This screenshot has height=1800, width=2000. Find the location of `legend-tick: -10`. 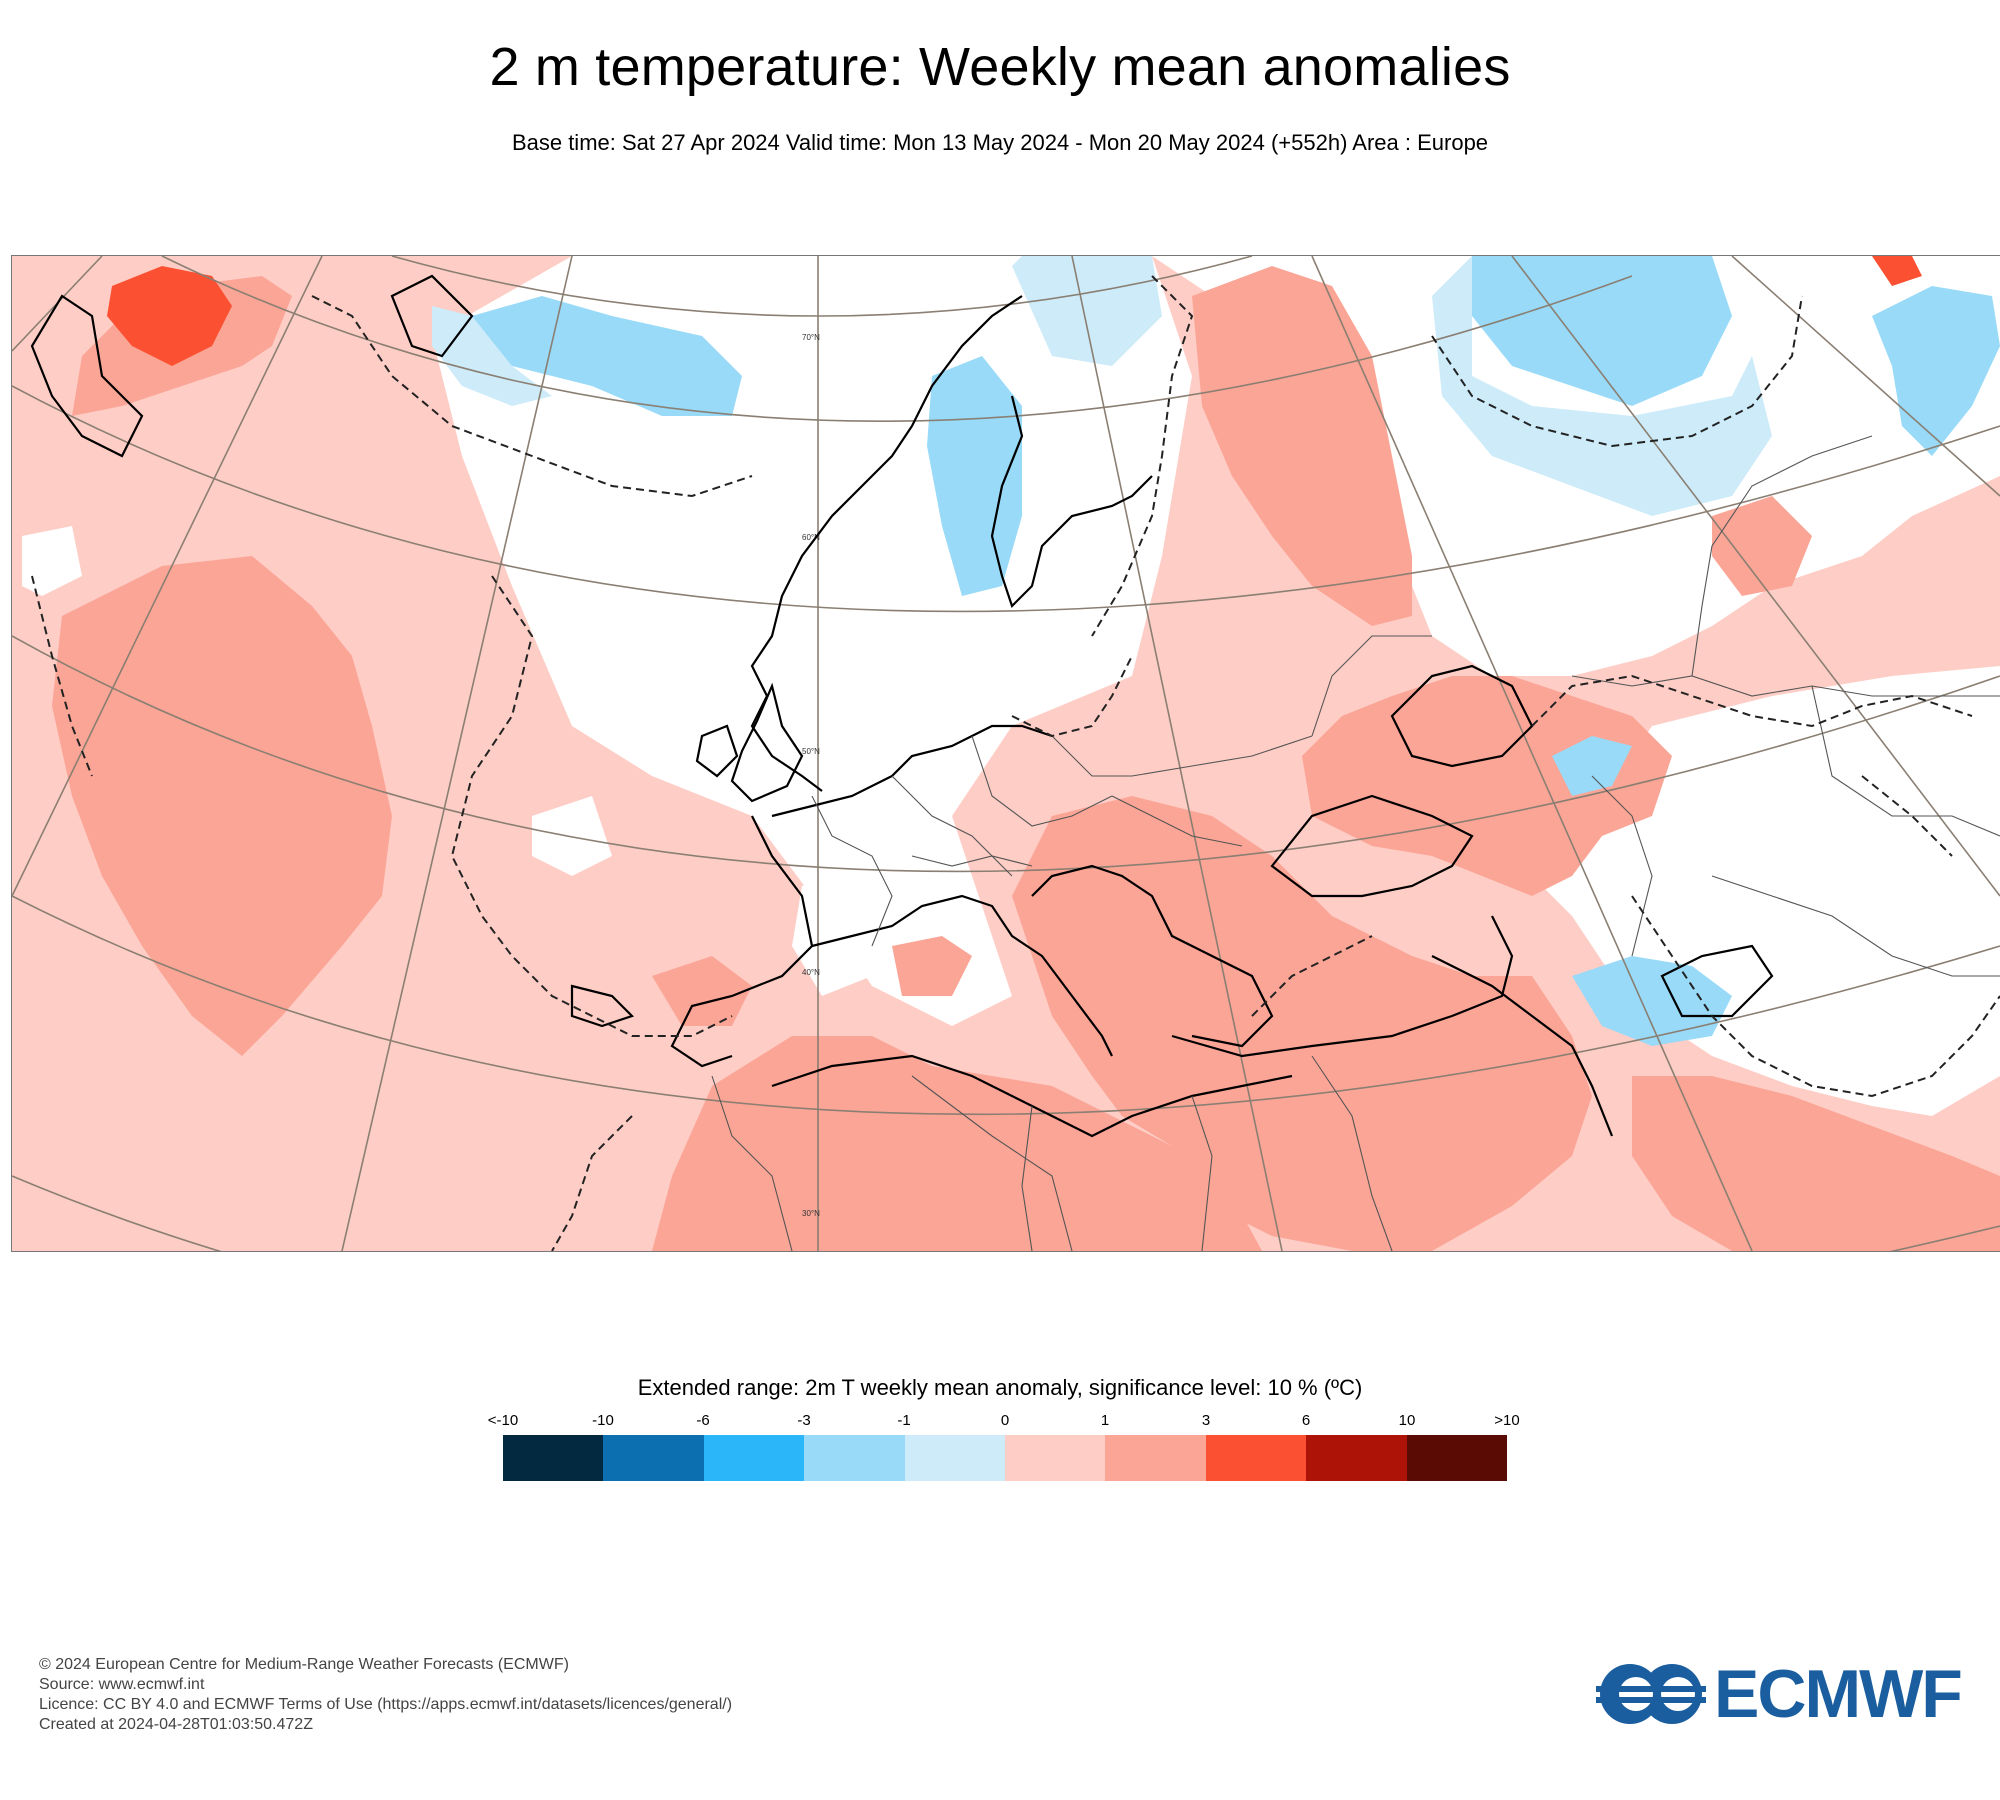

legend-tick: -10 is located at coordinates (603, 1420).